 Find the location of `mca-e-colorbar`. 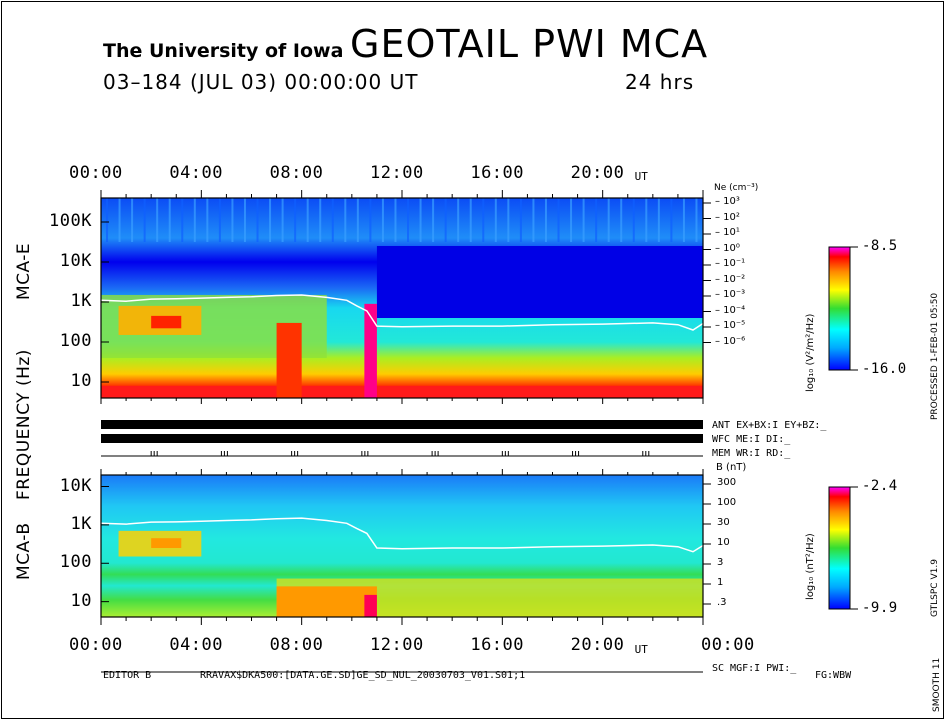

mca-e-colorbar is located at coordinates (839, 308).